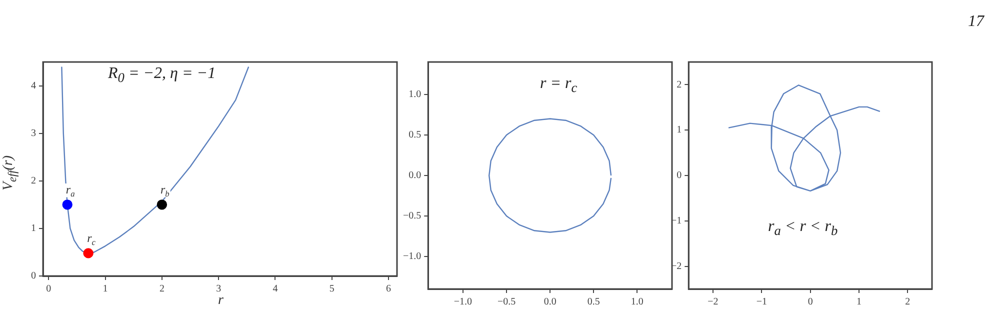 This screenshot has width=996, height=315. What do you see at coordinates (33, 86) in the screenshot?
I see `y-tick-label: 4` at bounding box center [33, 86].